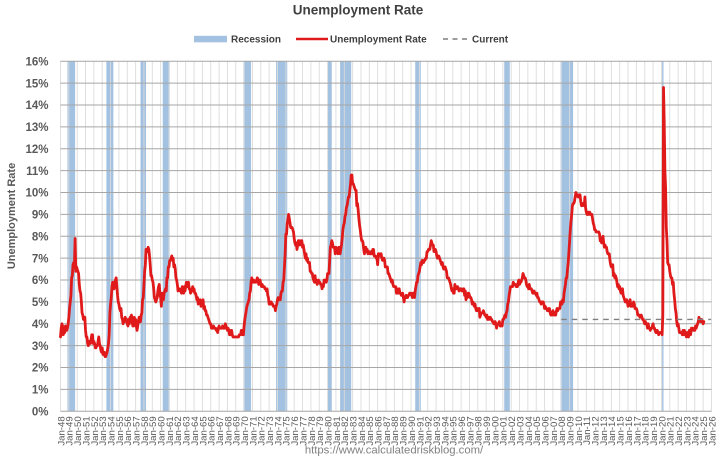 The image size is (720, 466). I want to click on svg-text: Jan-49, so click(70, 430).